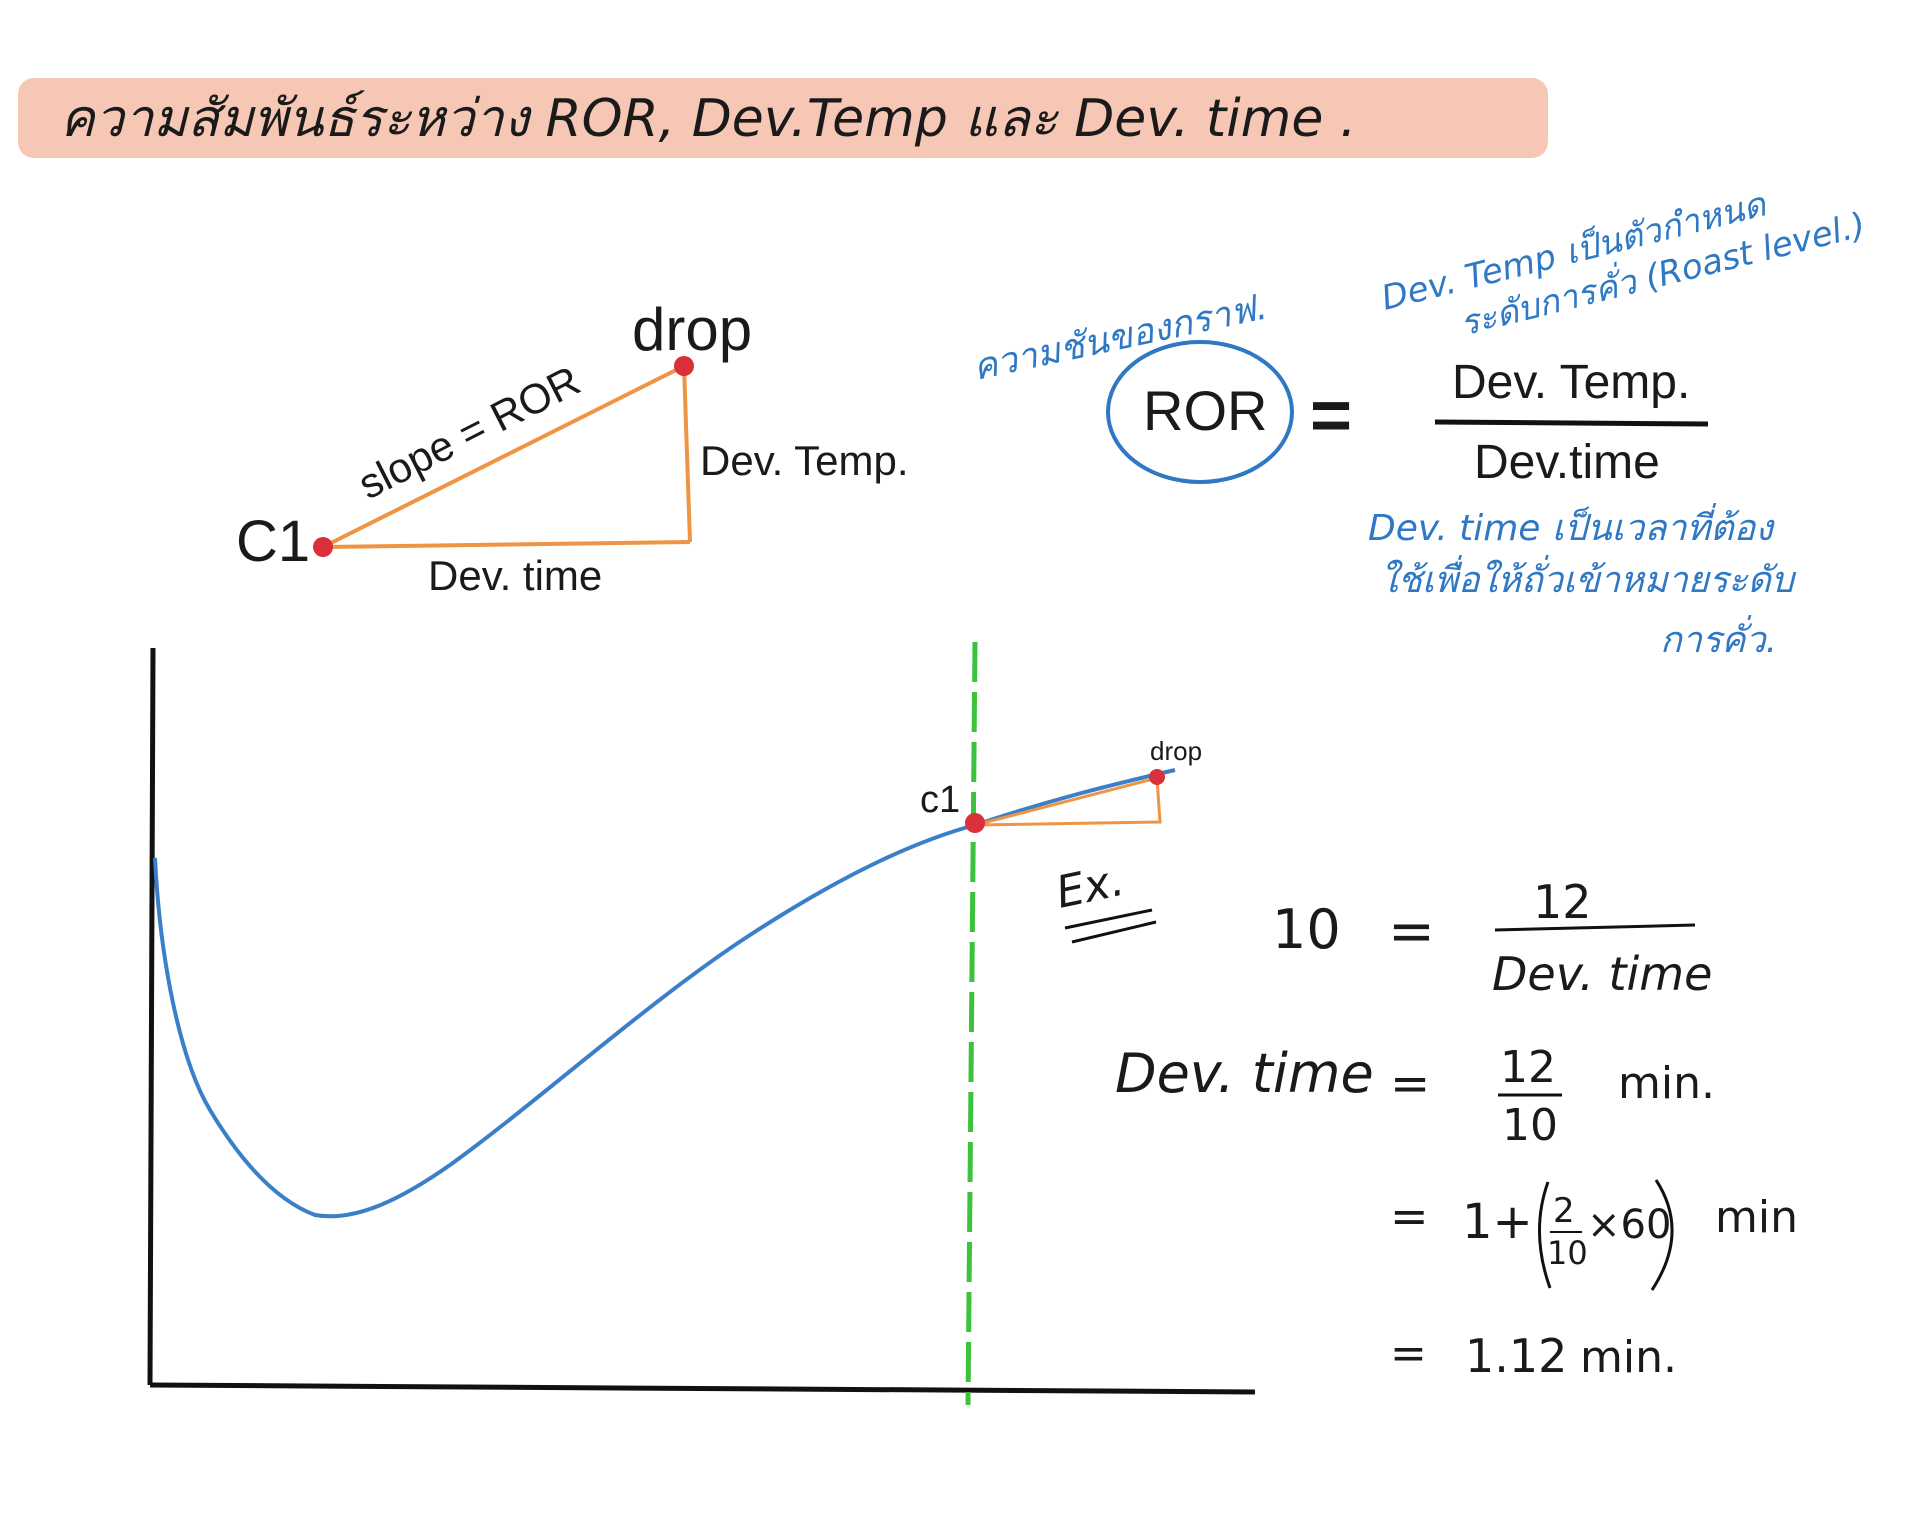 This screenshot has height=1535, width=1920. What do you see at coordinates (684, 366) in the screenshot?
I see `drop-point` at bounding box center [684, 366].